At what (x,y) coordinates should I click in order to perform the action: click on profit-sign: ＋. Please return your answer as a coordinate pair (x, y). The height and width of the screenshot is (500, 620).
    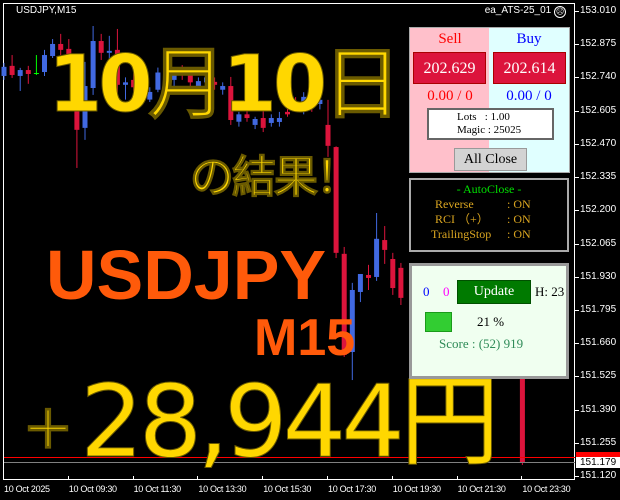
    Looking at the image, I should click on (48, 431).